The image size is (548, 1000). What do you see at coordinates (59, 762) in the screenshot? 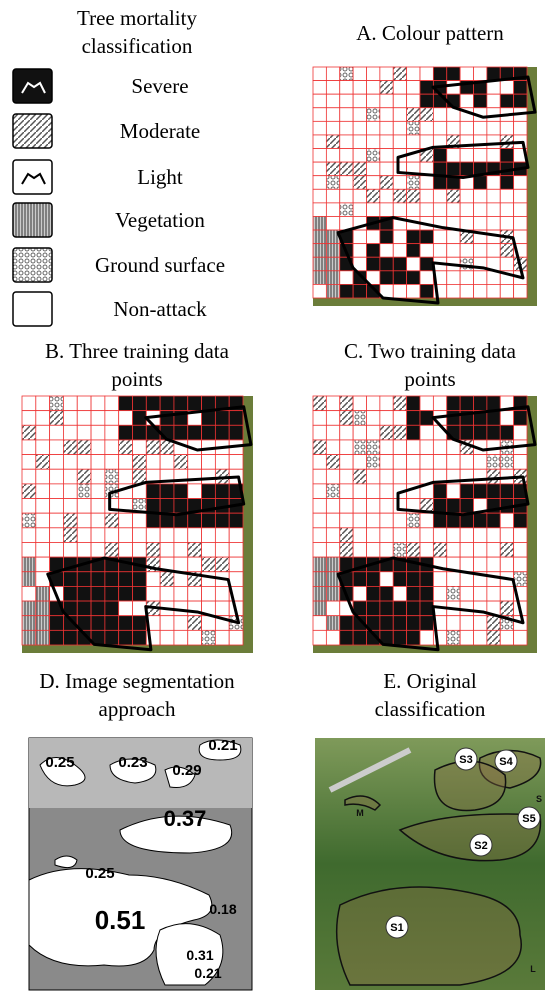
I see `seg-label: 0.25` at bounding box center [59, 762].